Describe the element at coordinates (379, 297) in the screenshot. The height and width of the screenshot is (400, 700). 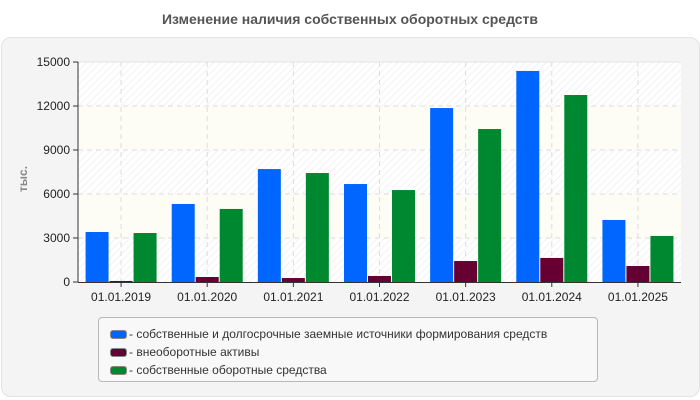
I see `x-tick-label: 01.01.2022` at that location.